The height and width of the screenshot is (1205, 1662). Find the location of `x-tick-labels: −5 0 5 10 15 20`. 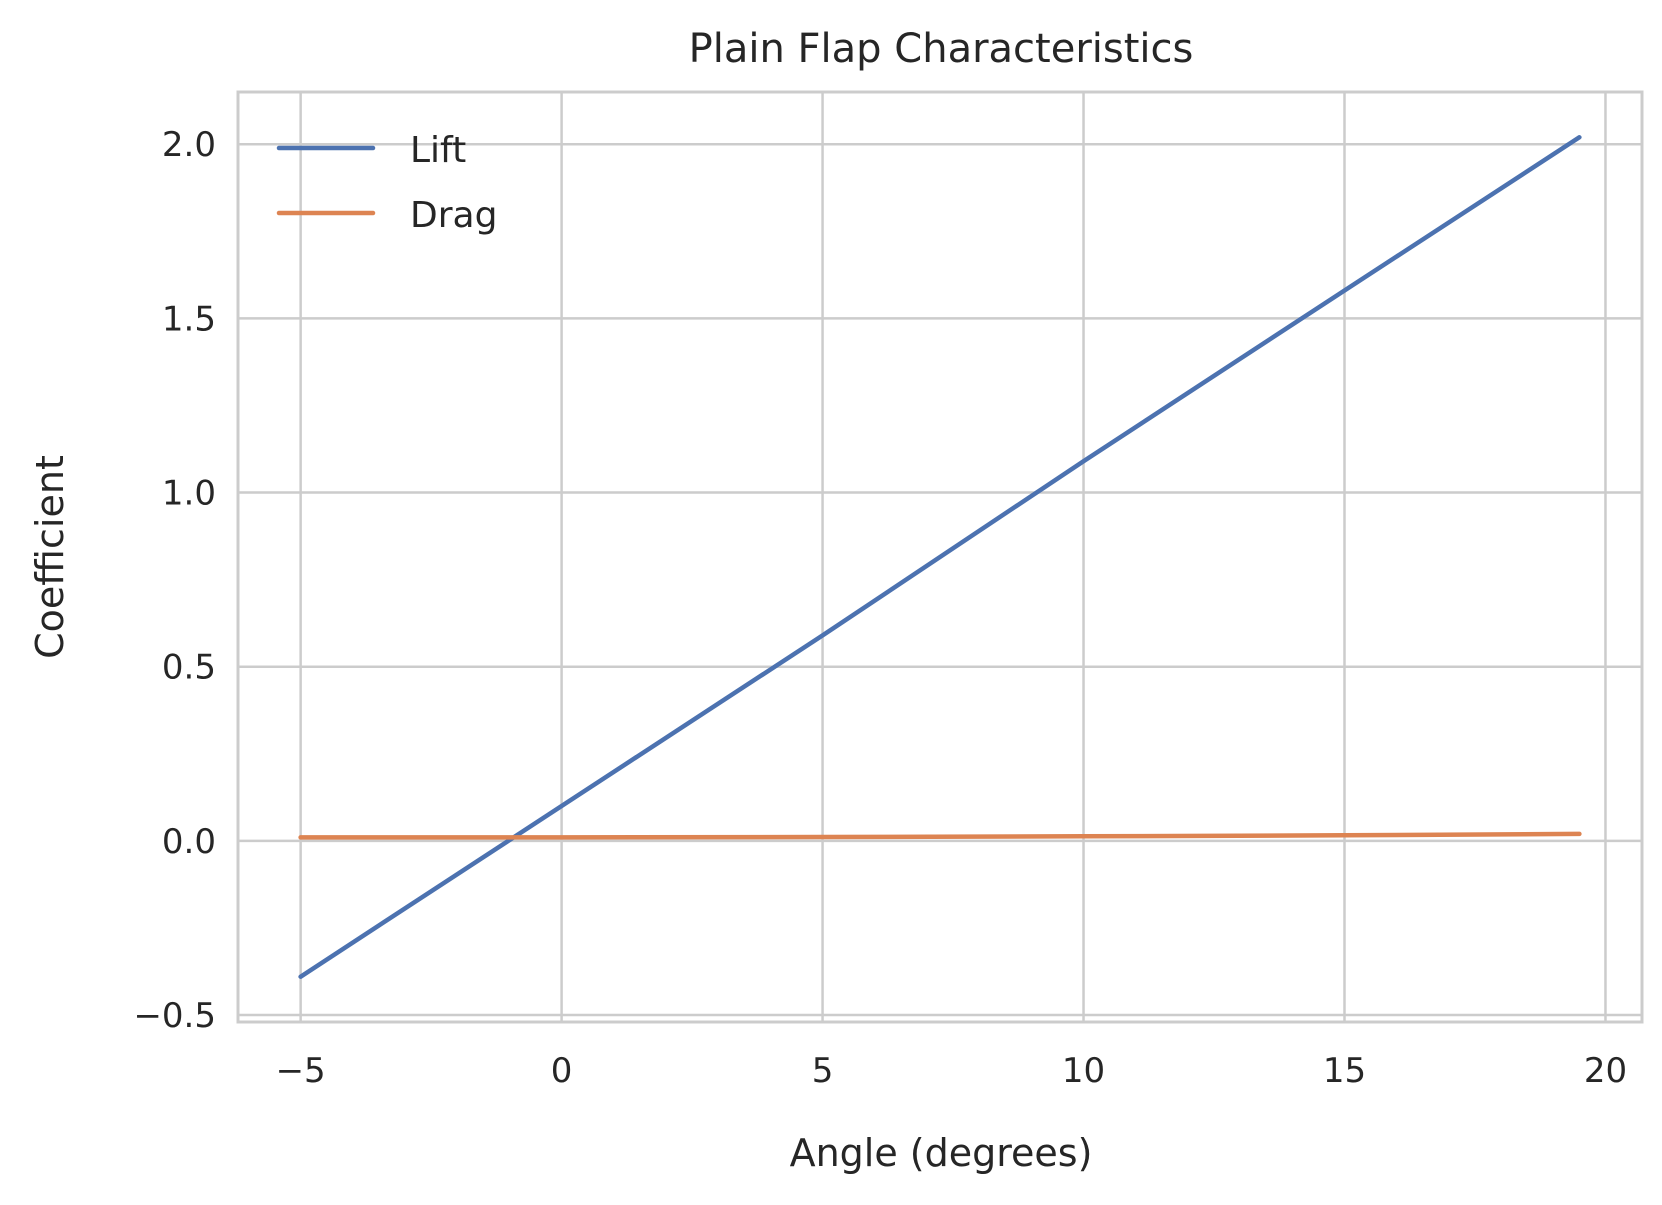

x-tick-labels: −5 0 5 10 15 20 is located at coordinates (952, 1071).